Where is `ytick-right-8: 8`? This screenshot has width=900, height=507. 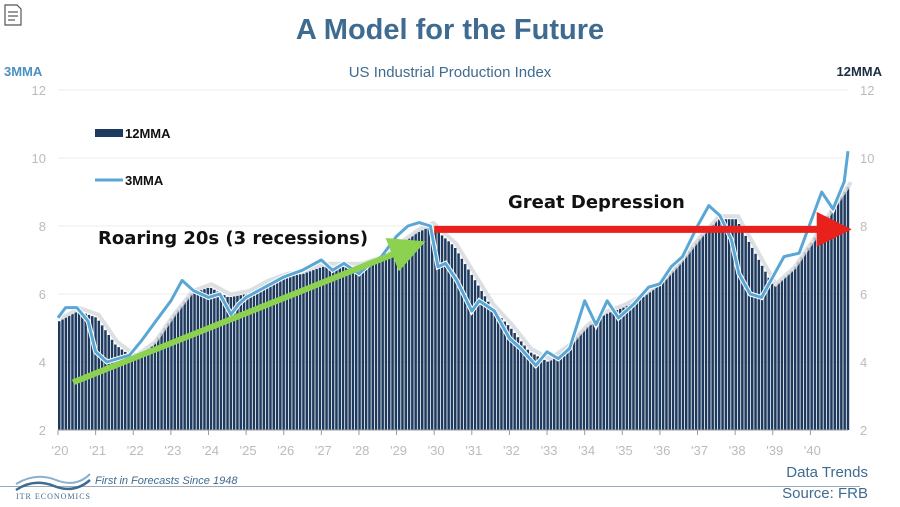 ytick-right-8: 8 is located at coordinates (863, 226).